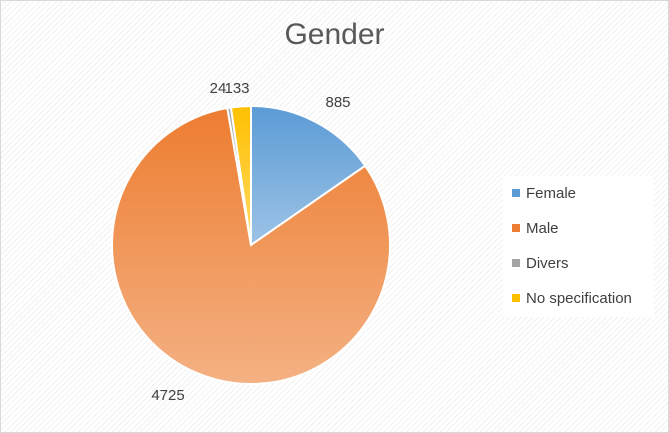  What do you see at coordinates (578, 246) in the screenshot?
I see `legend: Female Male Divers No specification` at bounding box center [578, 246].